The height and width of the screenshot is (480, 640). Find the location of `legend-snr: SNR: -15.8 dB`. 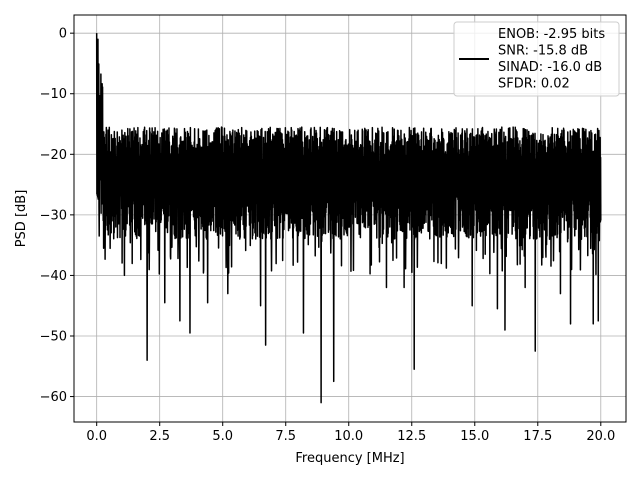

legend-snr: SNR: -15.8 dB is located at coordinates (543, 51).